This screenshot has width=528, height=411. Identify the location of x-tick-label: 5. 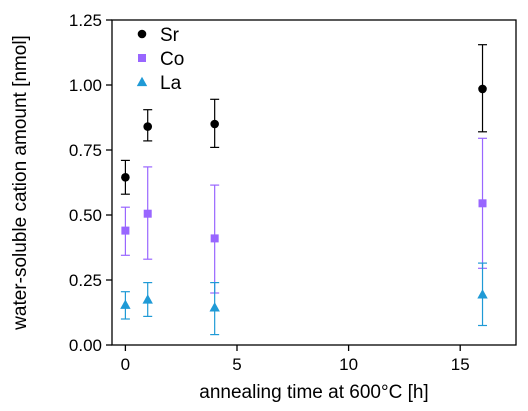
(236, 364).